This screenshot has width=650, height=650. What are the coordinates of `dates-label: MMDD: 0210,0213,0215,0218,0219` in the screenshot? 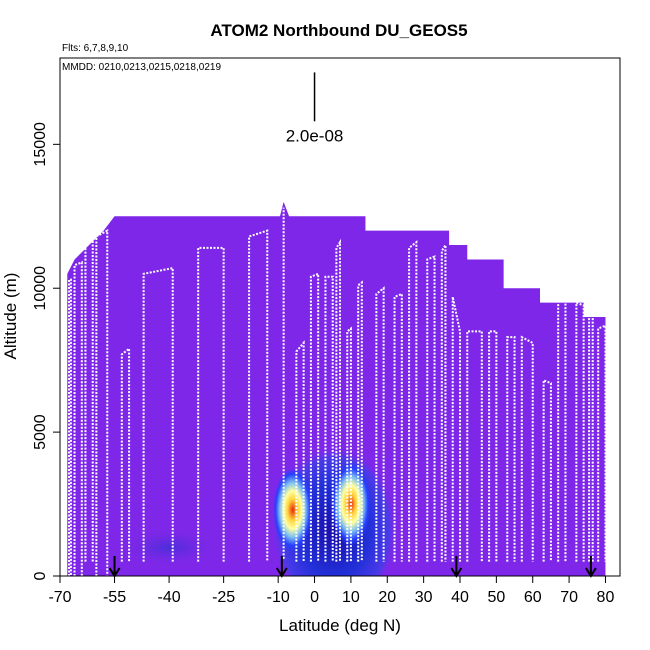 It's located at (141, 67).